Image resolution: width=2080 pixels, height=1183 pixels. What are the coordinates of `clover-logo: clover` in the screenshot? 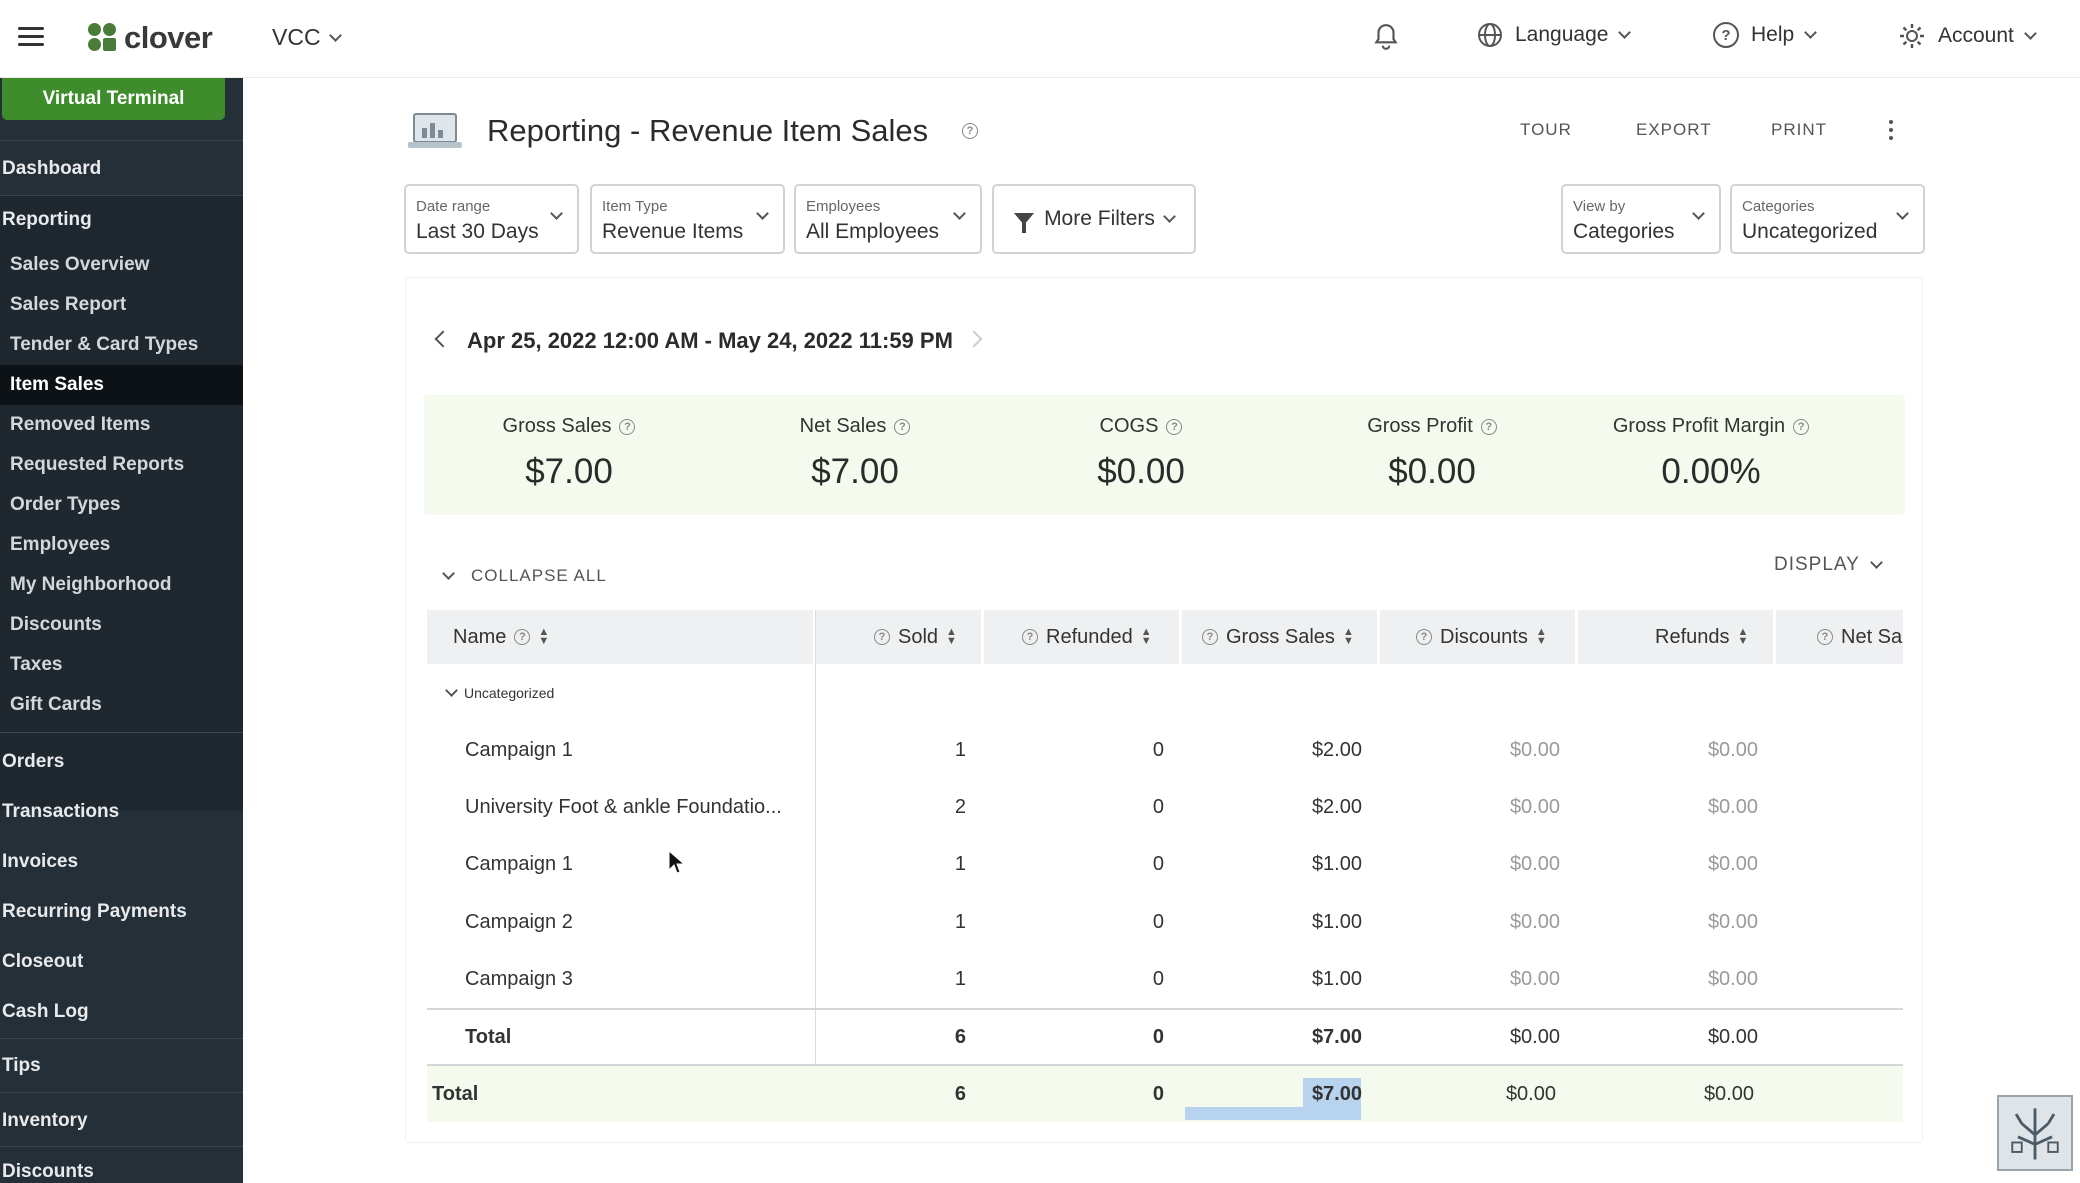 It's located at (150, 38).